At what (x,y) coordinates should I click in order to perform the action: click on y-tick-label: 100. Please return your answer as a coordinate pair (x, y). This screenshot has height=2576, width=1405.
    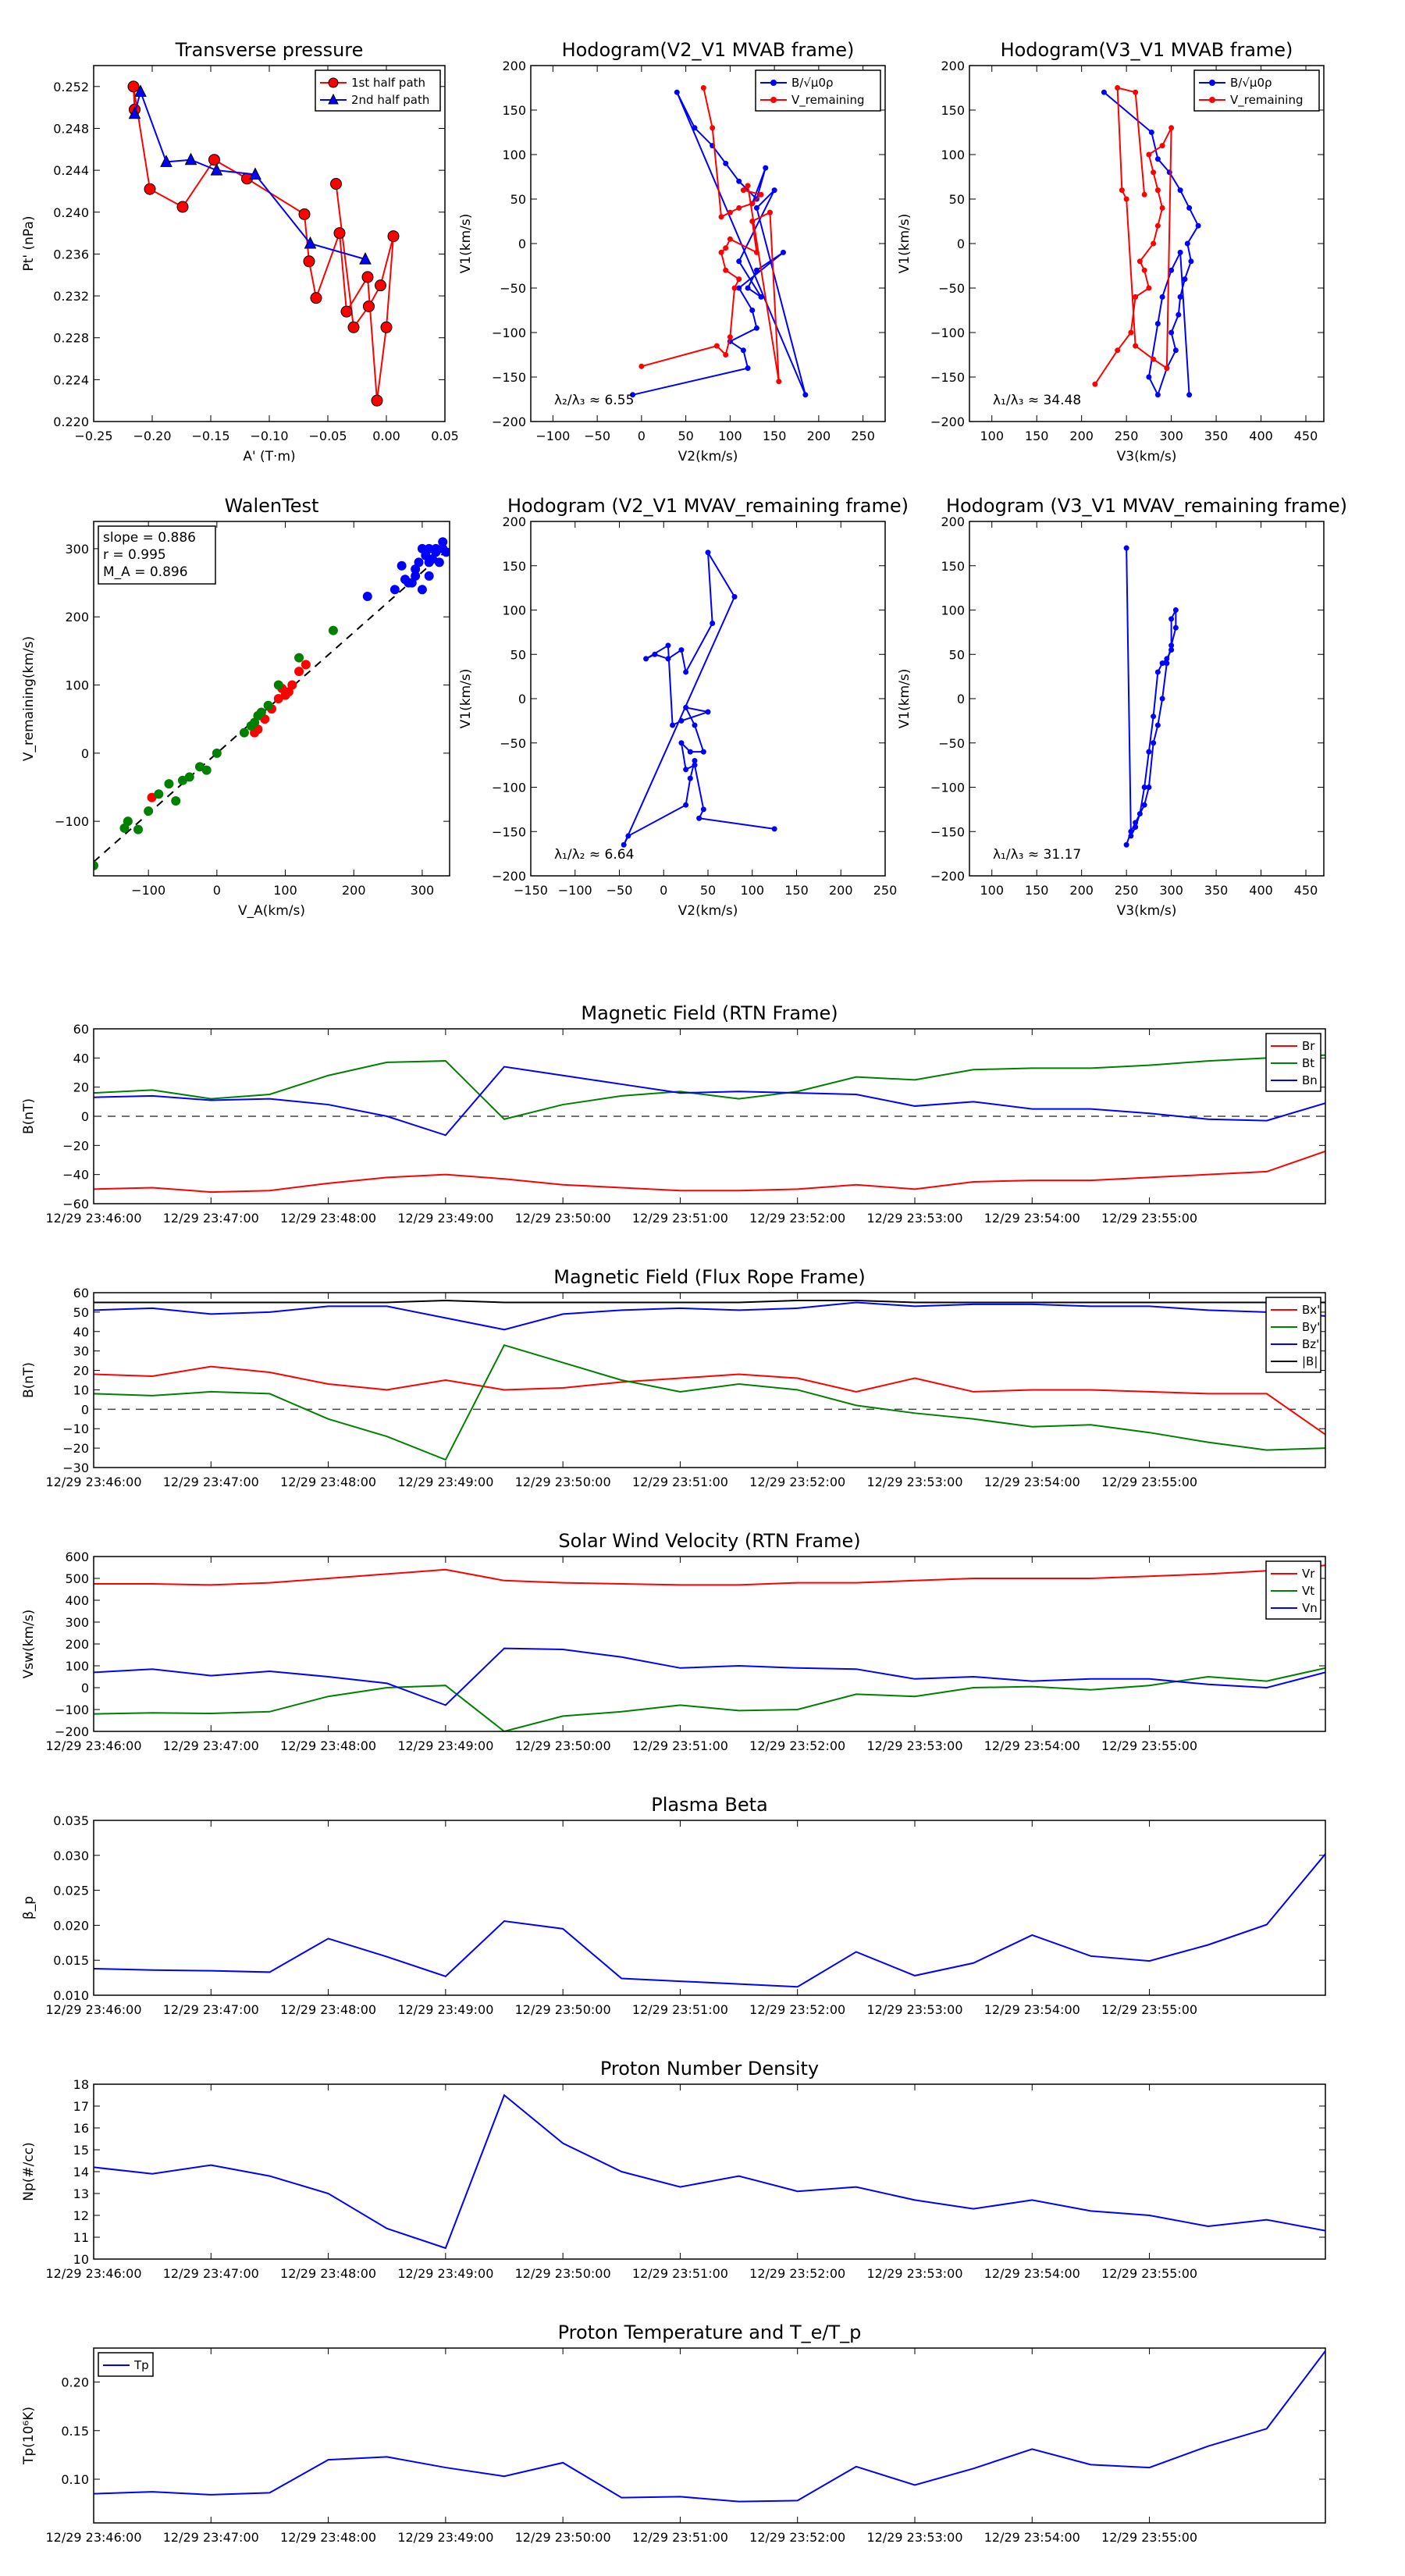
    Looking at the image, I should click on (953, 155).